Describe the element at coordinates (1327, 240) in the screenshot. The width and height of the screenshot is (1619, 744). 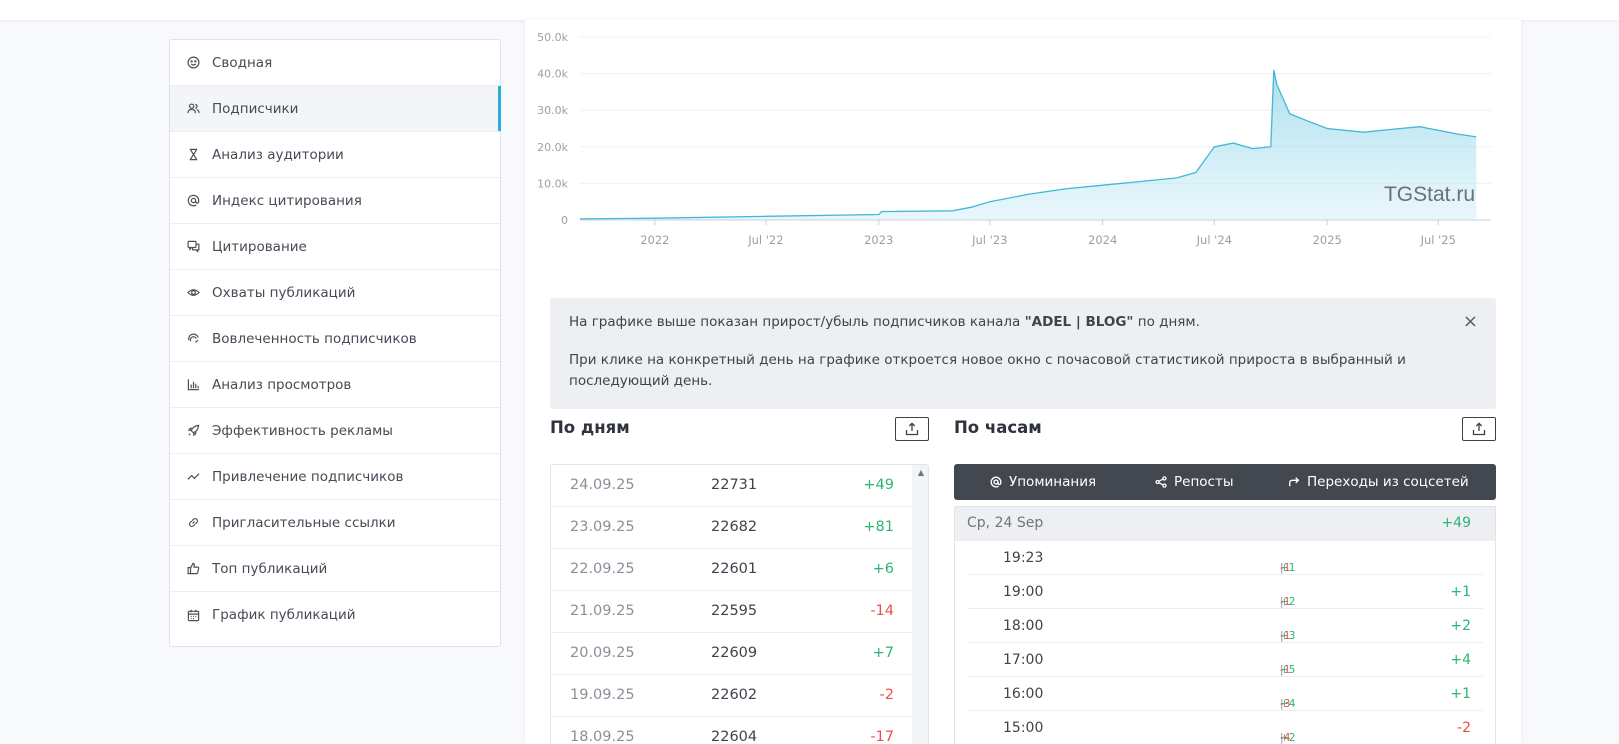
I see `x-tick-label: 2025` at that location.